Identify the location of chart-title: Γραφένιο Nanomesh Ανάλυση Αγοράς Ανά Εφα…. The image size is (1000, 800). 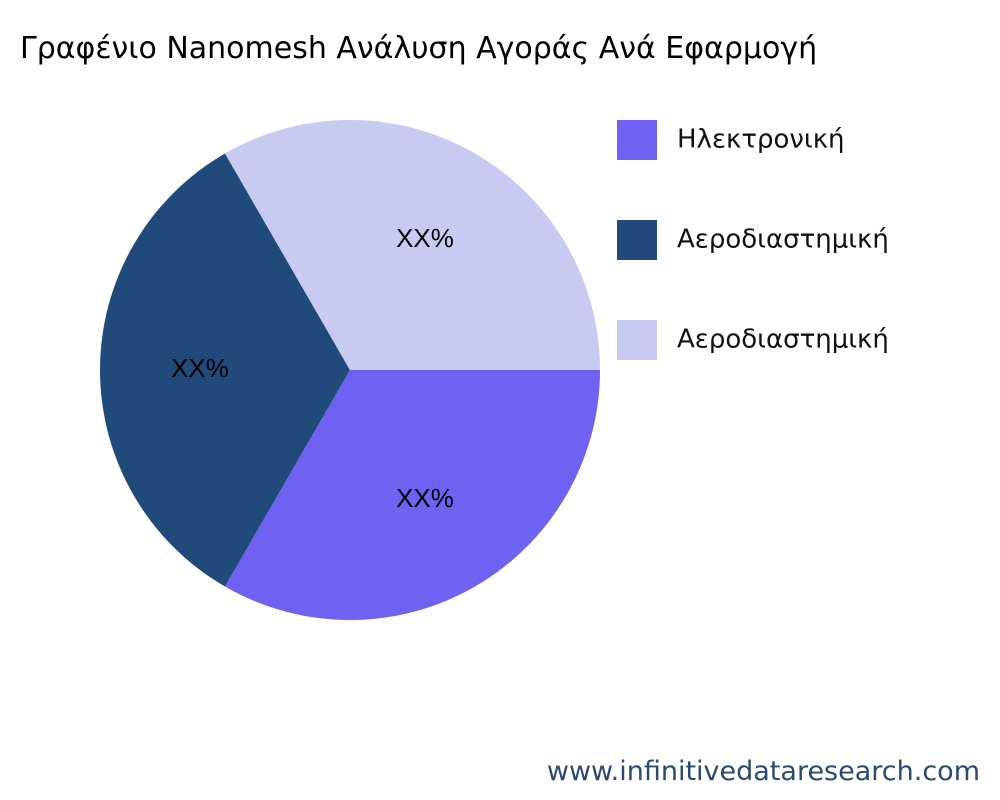
(418, 48).